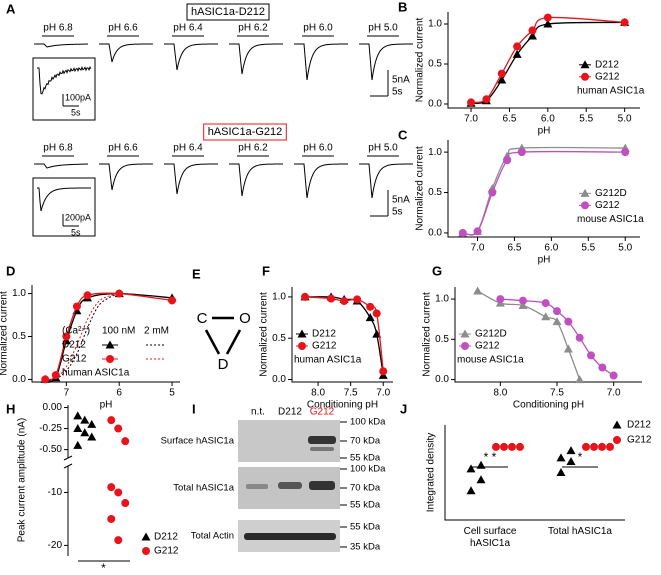 This screenshot has width=661, height=575. What do you see at coordinates (106, 405) in the screenshot?
I see `x-axis-label: pH` at bounding box center [106, 405].